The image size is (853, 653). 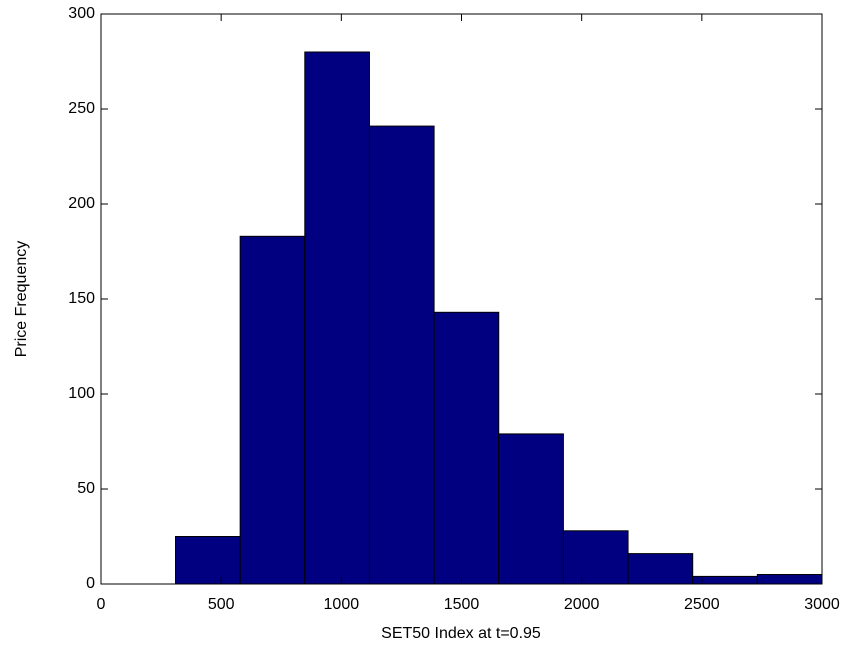 What do you see at coordinates (702, 604) in the screenshot?
I see `x-tick-label: 2500` at bounding box center [702, 604].